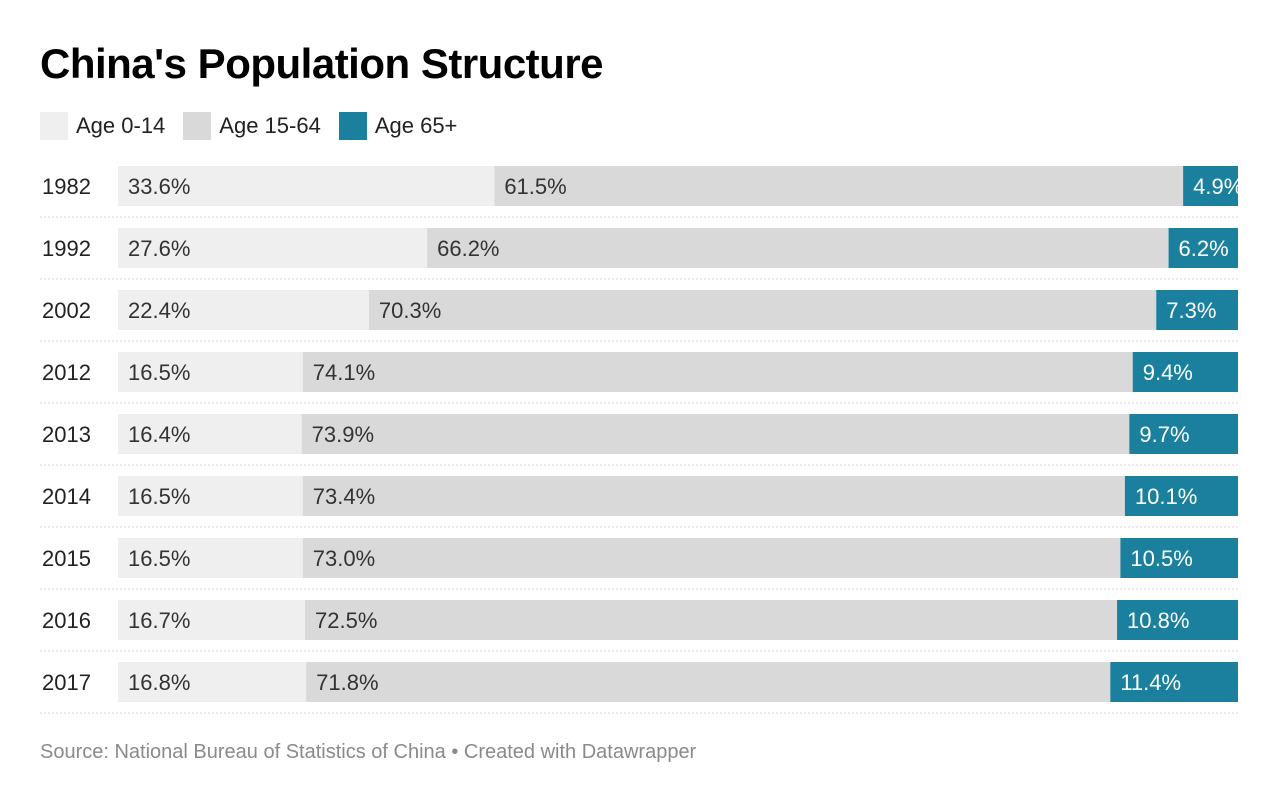  I want to click on year-label-2002: 2002, so click(66, 310).